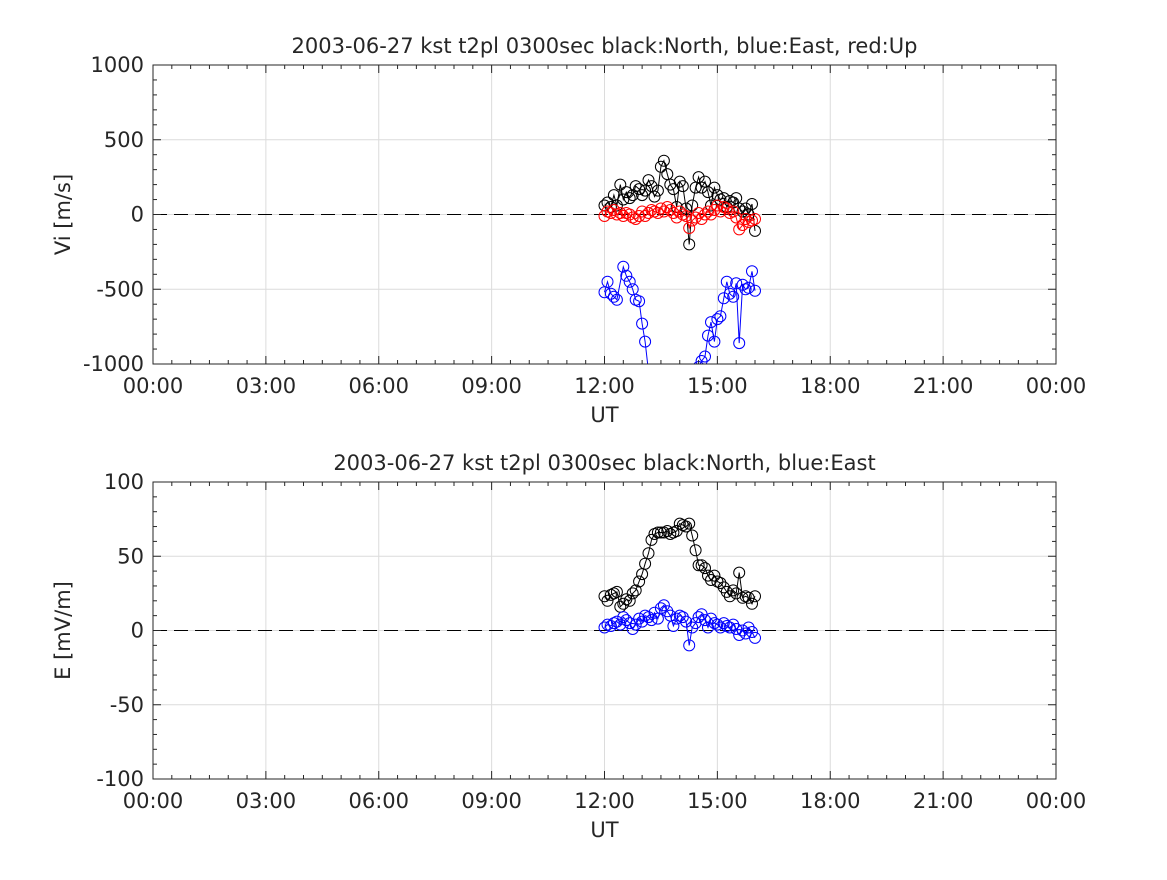 The height and width of the screenshot is (880, 1167). I want to click on efield-x-tick-label: 09:00, so click(491, 801).